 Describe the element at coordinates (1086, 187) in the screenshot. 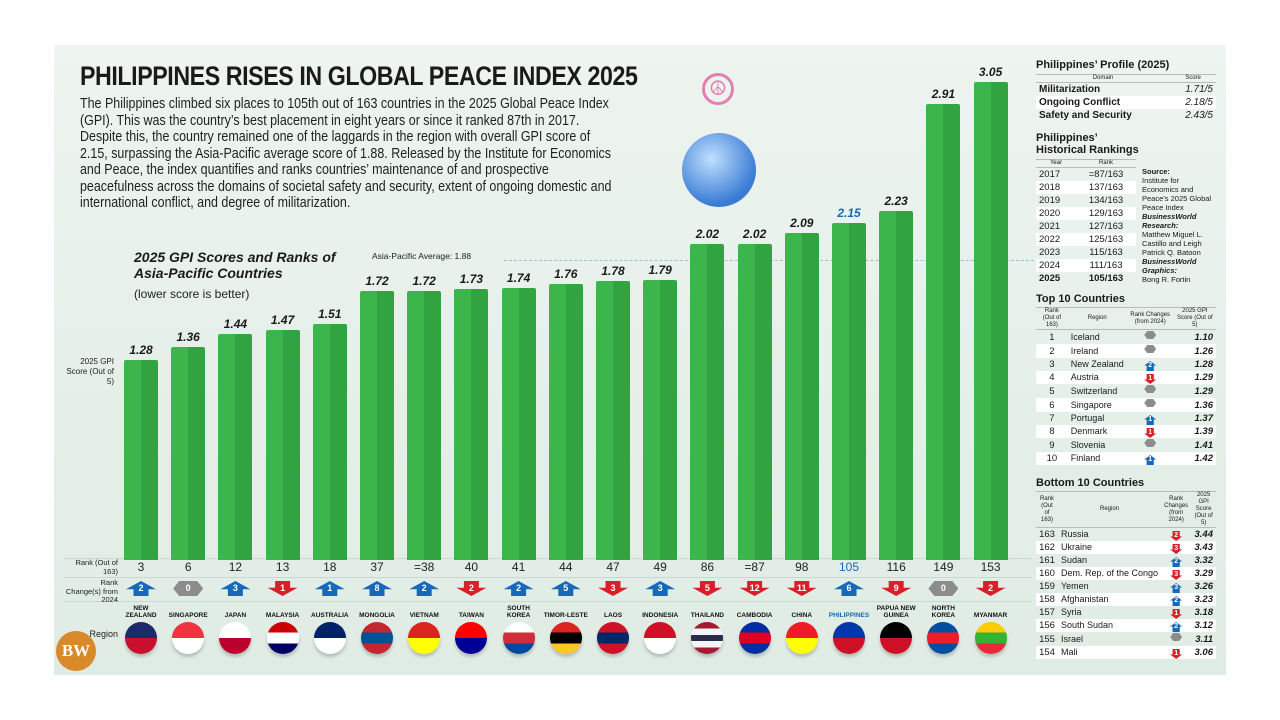

I see `history-row: 2018 137/163` at that location.